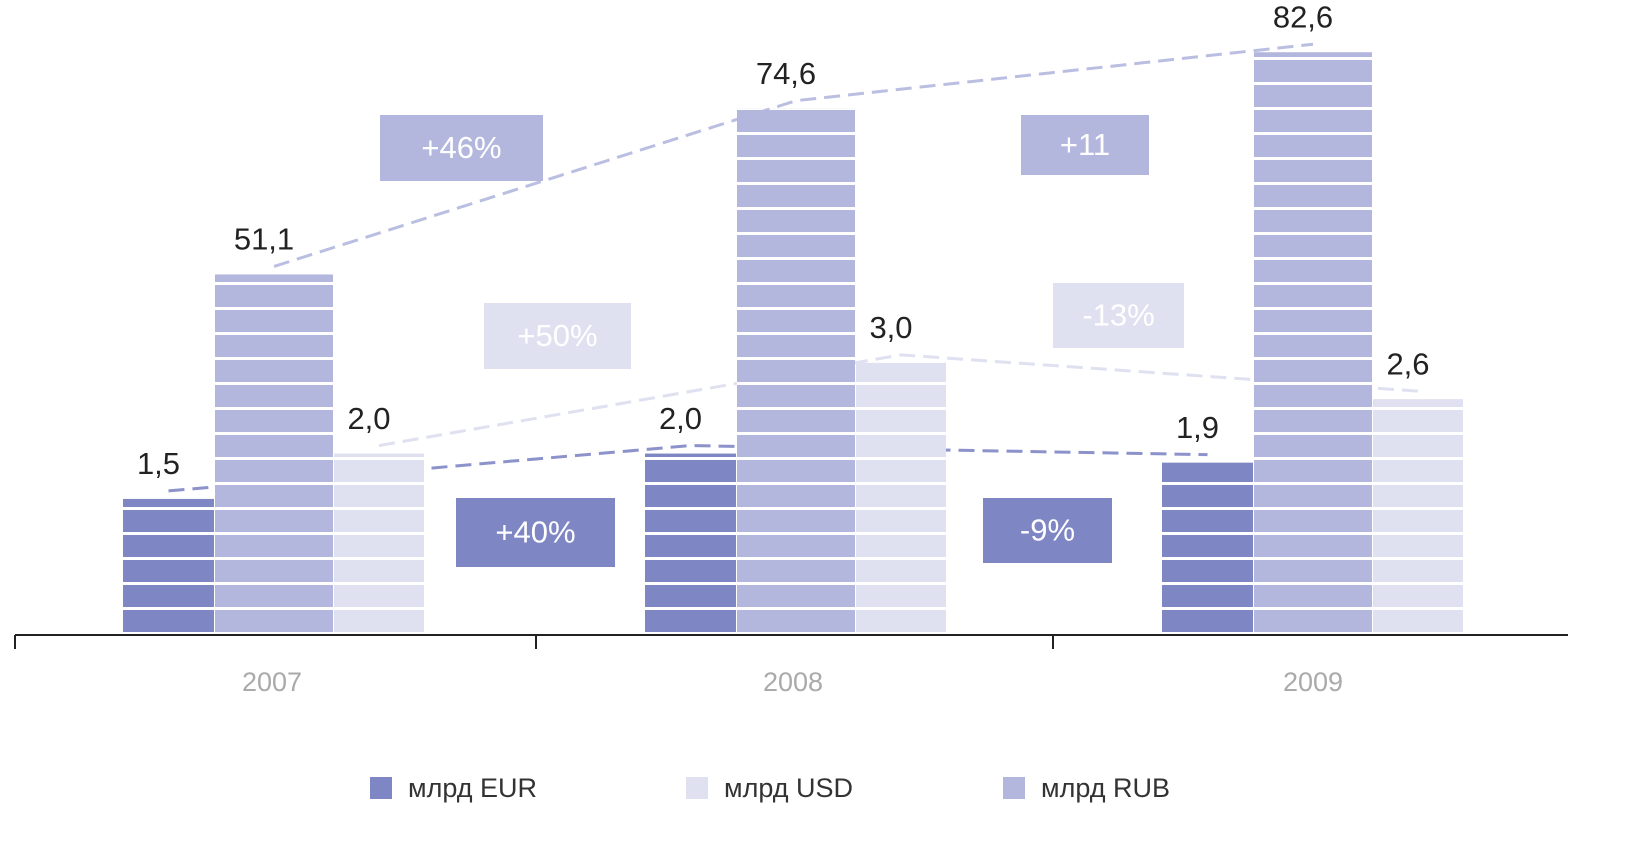  I want to click on value-label: 3,0, so click(890, 327).